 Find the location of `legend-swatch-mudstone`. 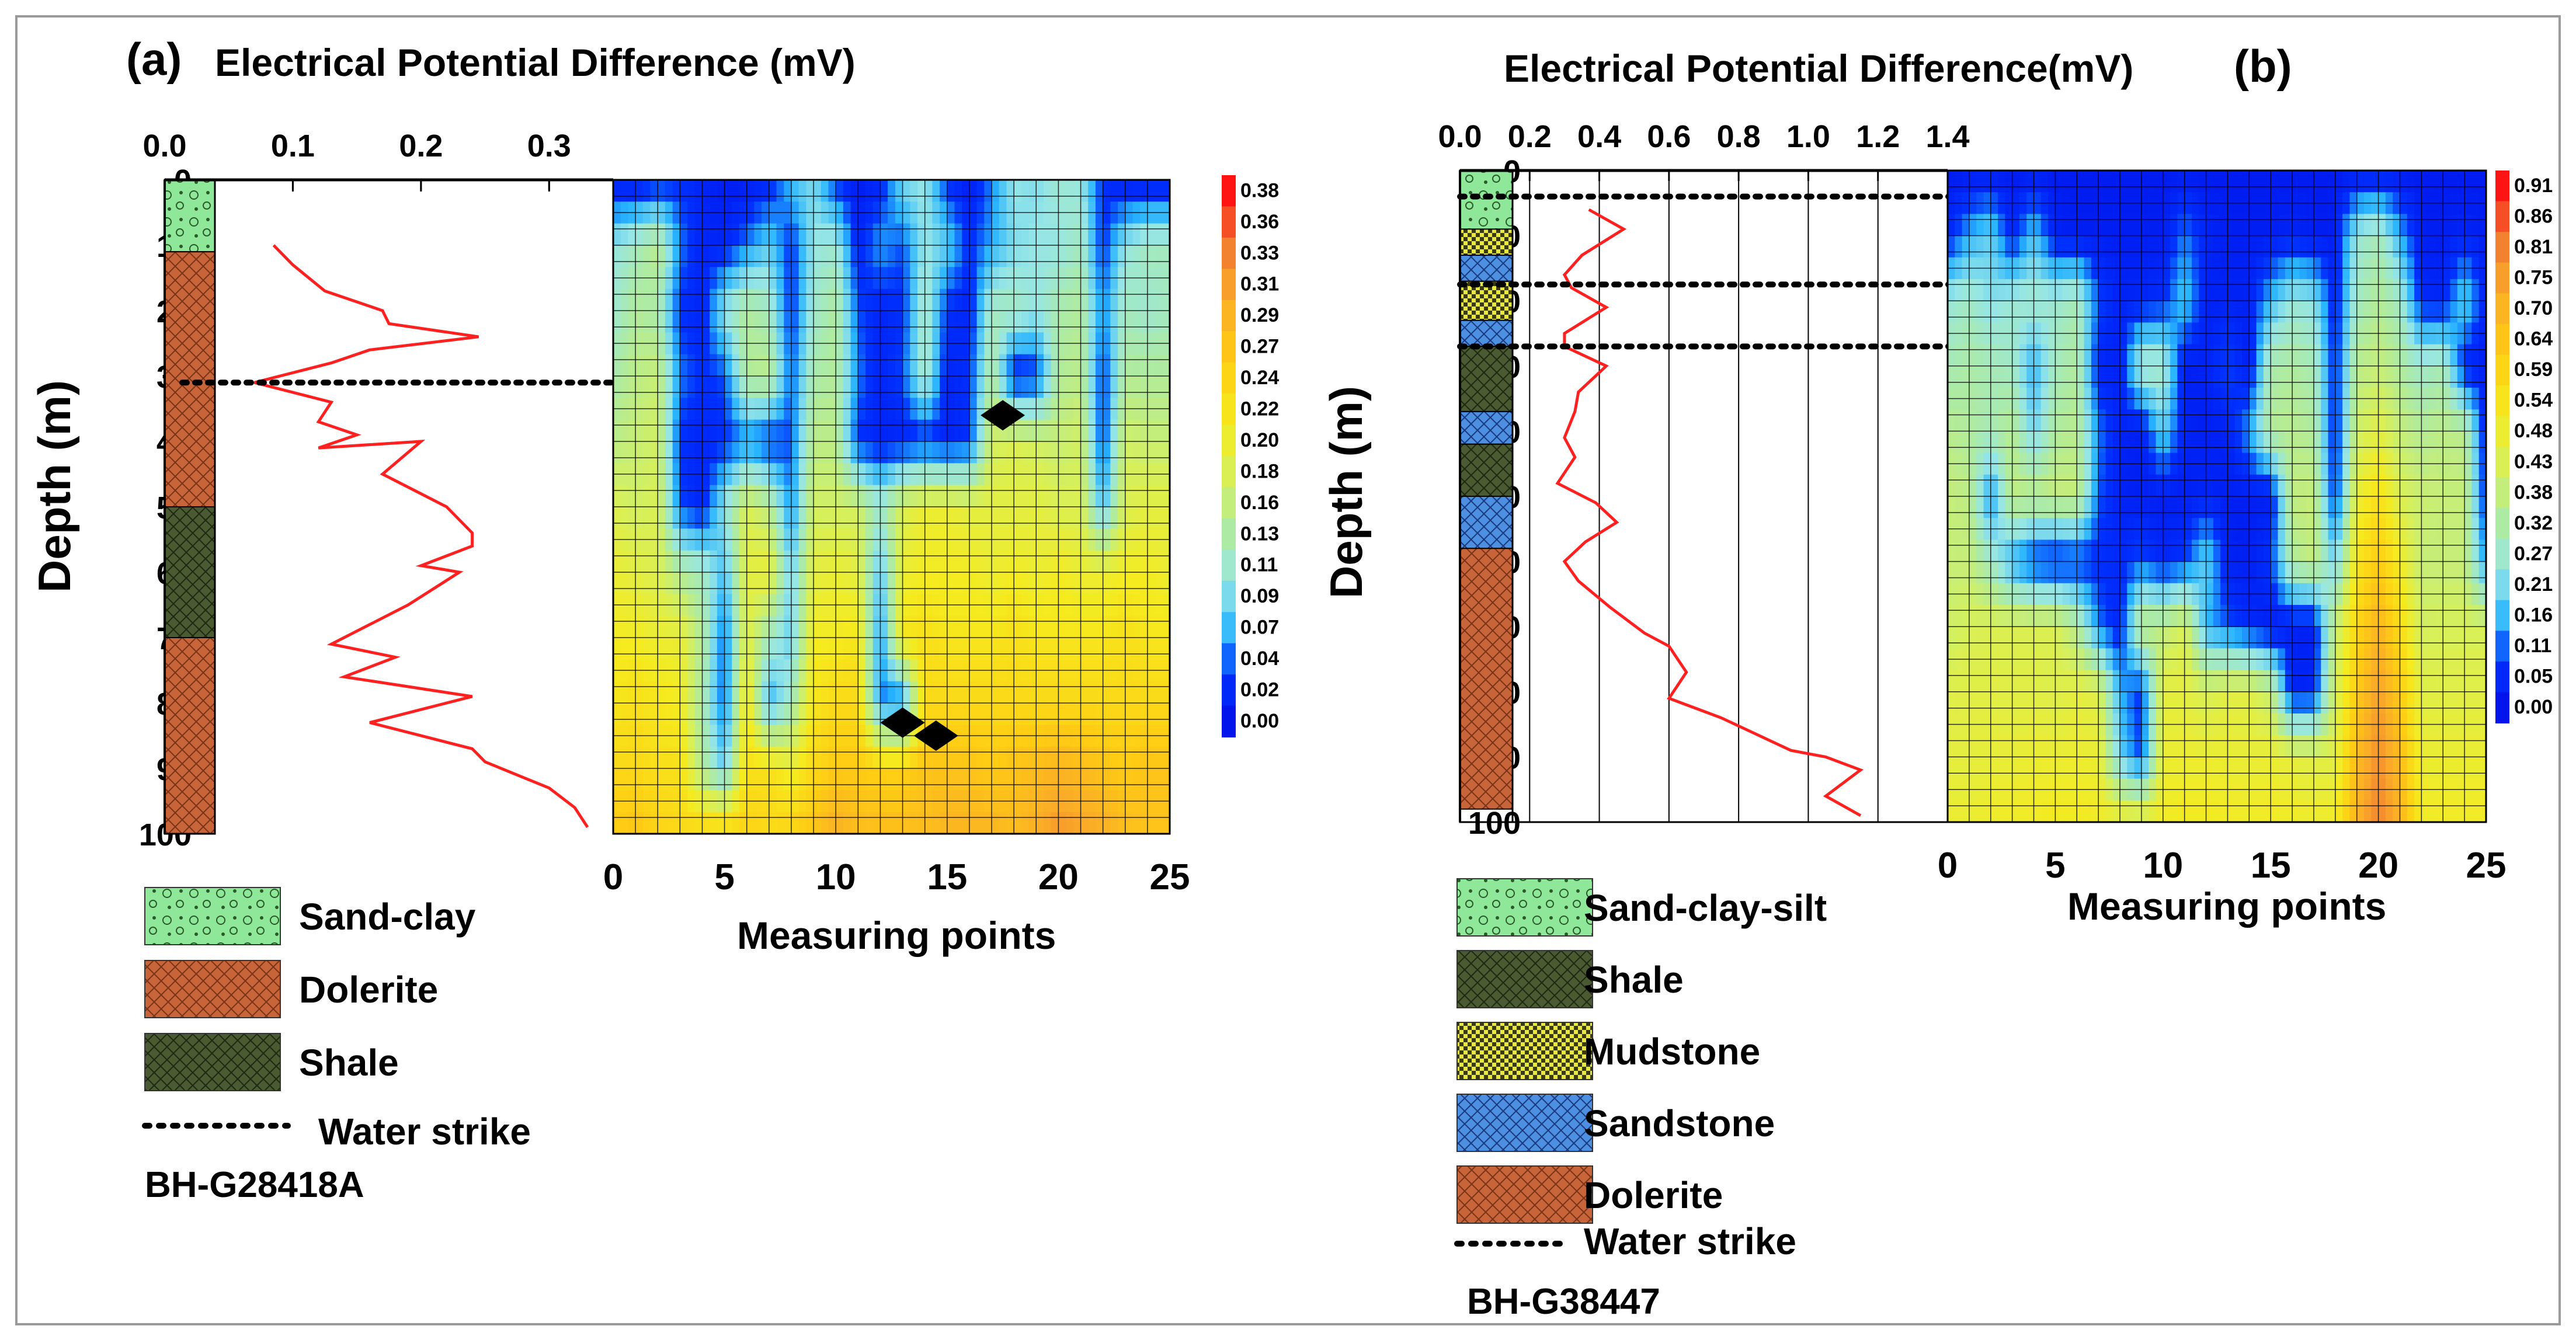

legend-swatch-mudstone is located at coordinates (1524, 1051).